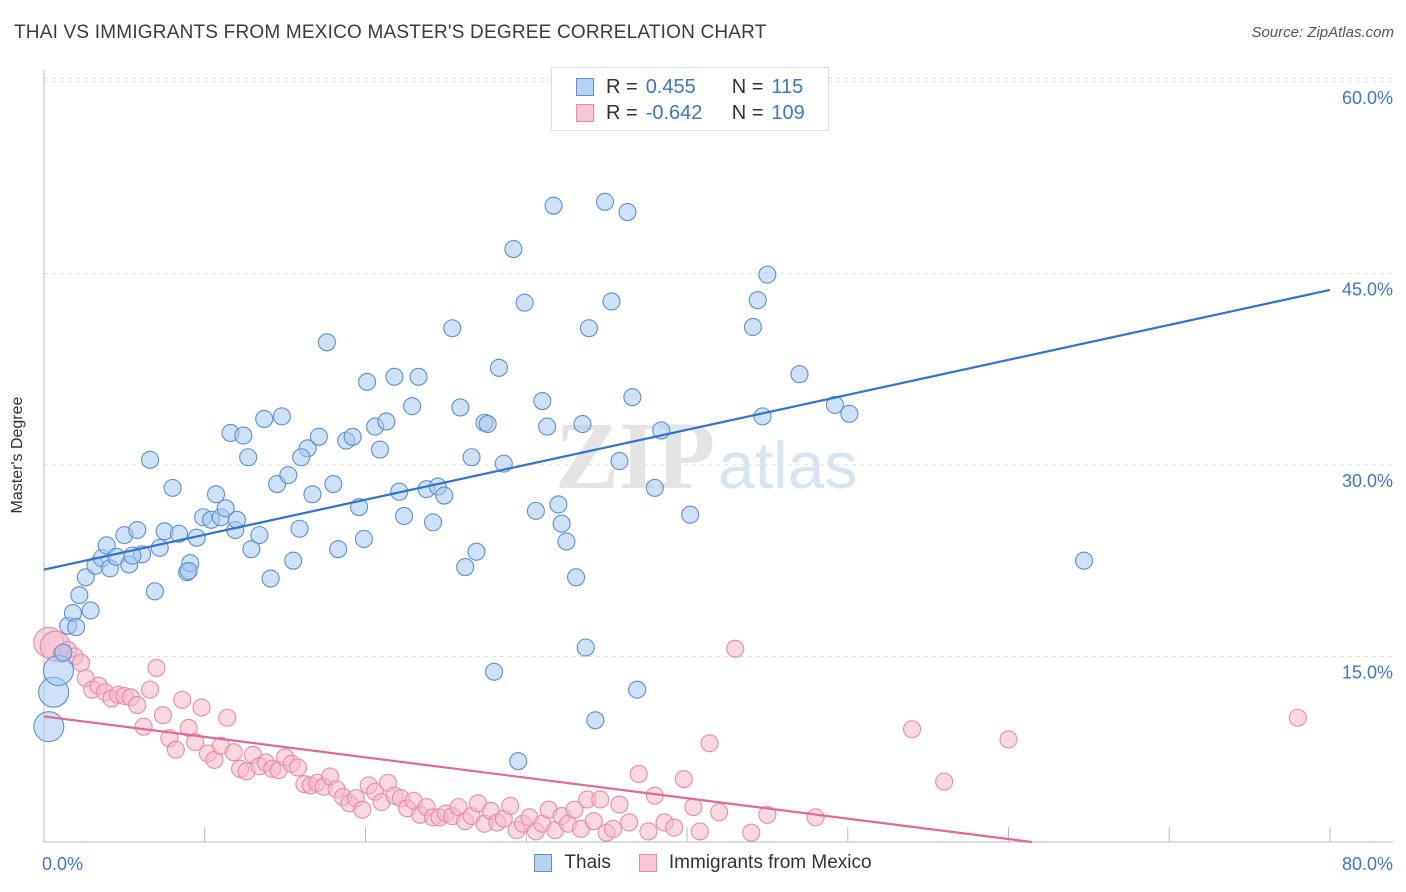 This screenshot has width=1406, height=892. What do you see at coordinates (670, 86) in the screenshot?
I see `legend-r-value: 0.455` at bounding box center [670, 86].